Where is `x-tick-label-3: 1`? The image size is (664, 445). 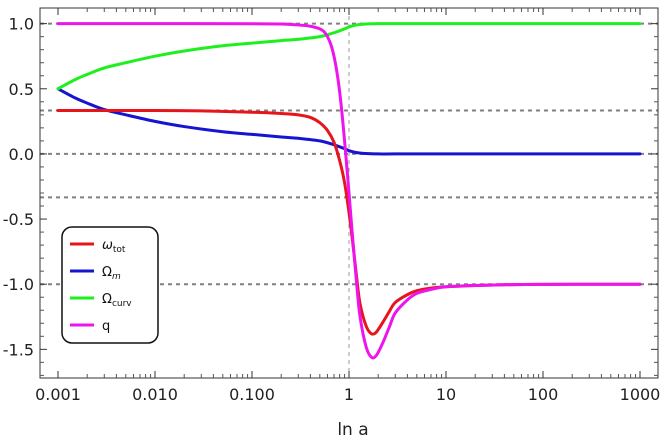
x-tick-label-3: 1 is located at coordinates (349, 394).